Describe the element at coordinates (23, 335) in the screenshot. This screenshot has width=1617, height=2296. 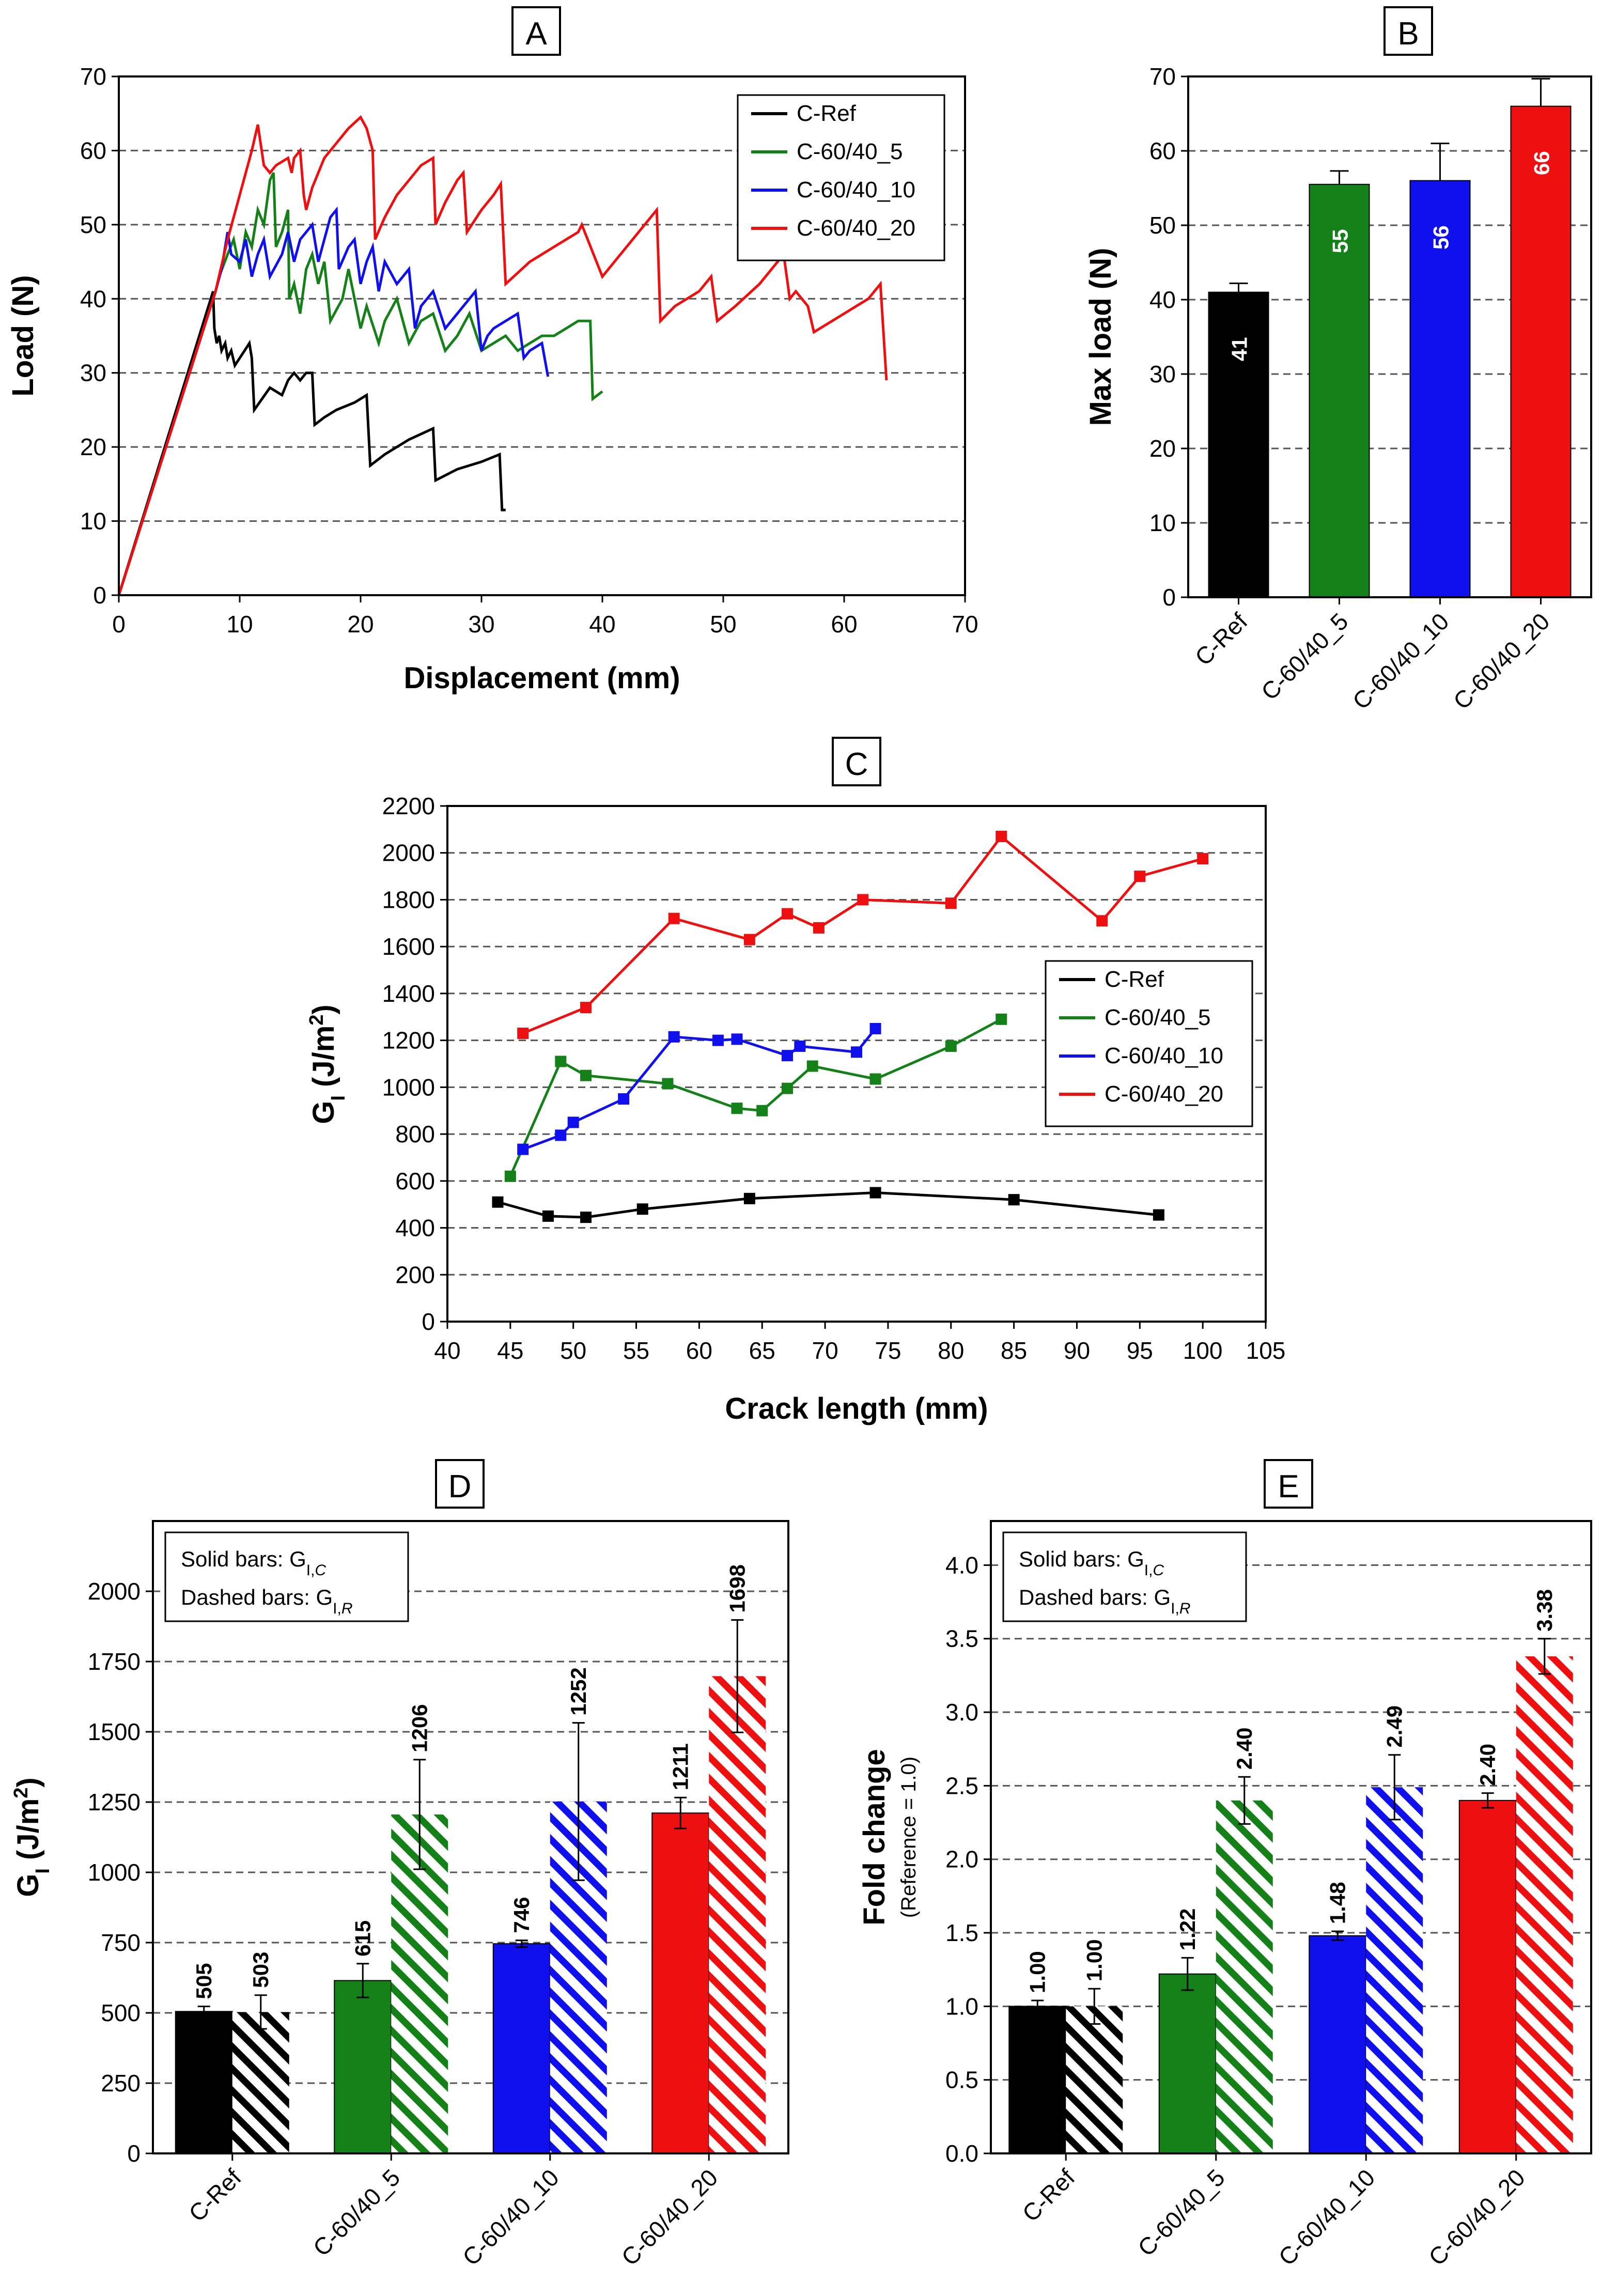
I see `y-axis-title: Load (N)` at that location.